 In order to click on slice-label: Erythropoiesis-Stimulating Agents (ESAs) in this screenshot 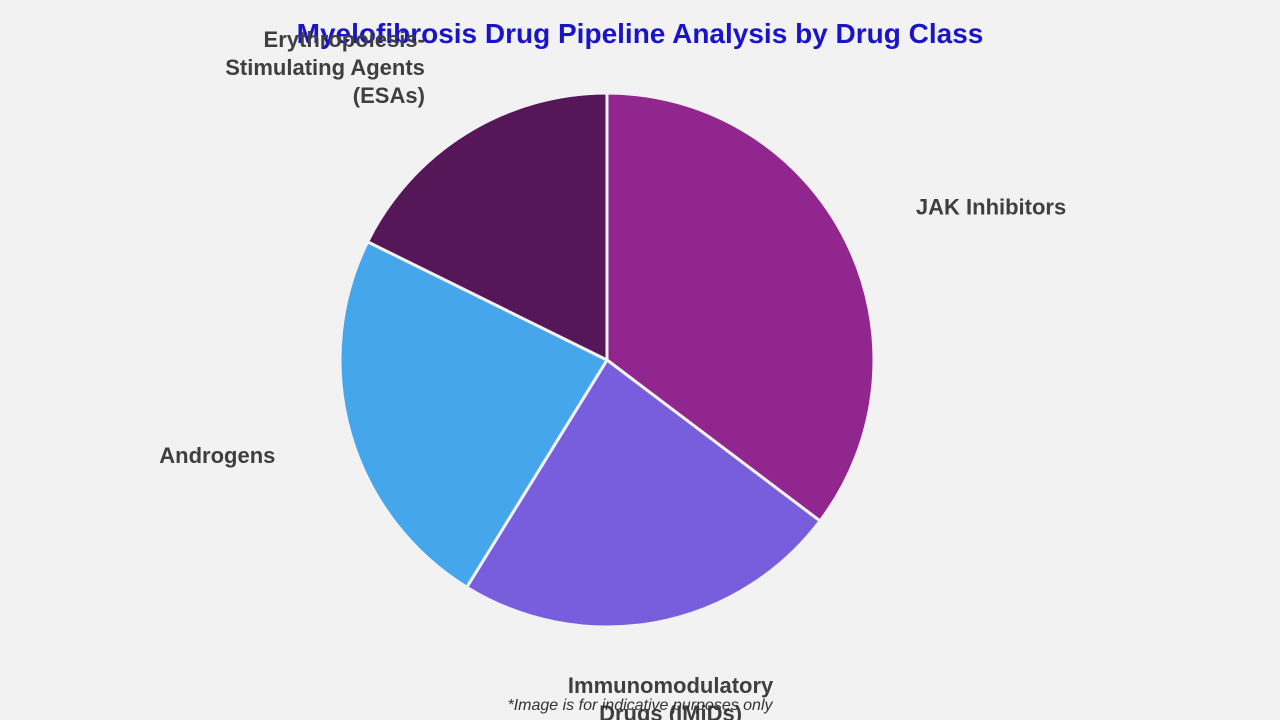, I will do `click(325, 67)`.